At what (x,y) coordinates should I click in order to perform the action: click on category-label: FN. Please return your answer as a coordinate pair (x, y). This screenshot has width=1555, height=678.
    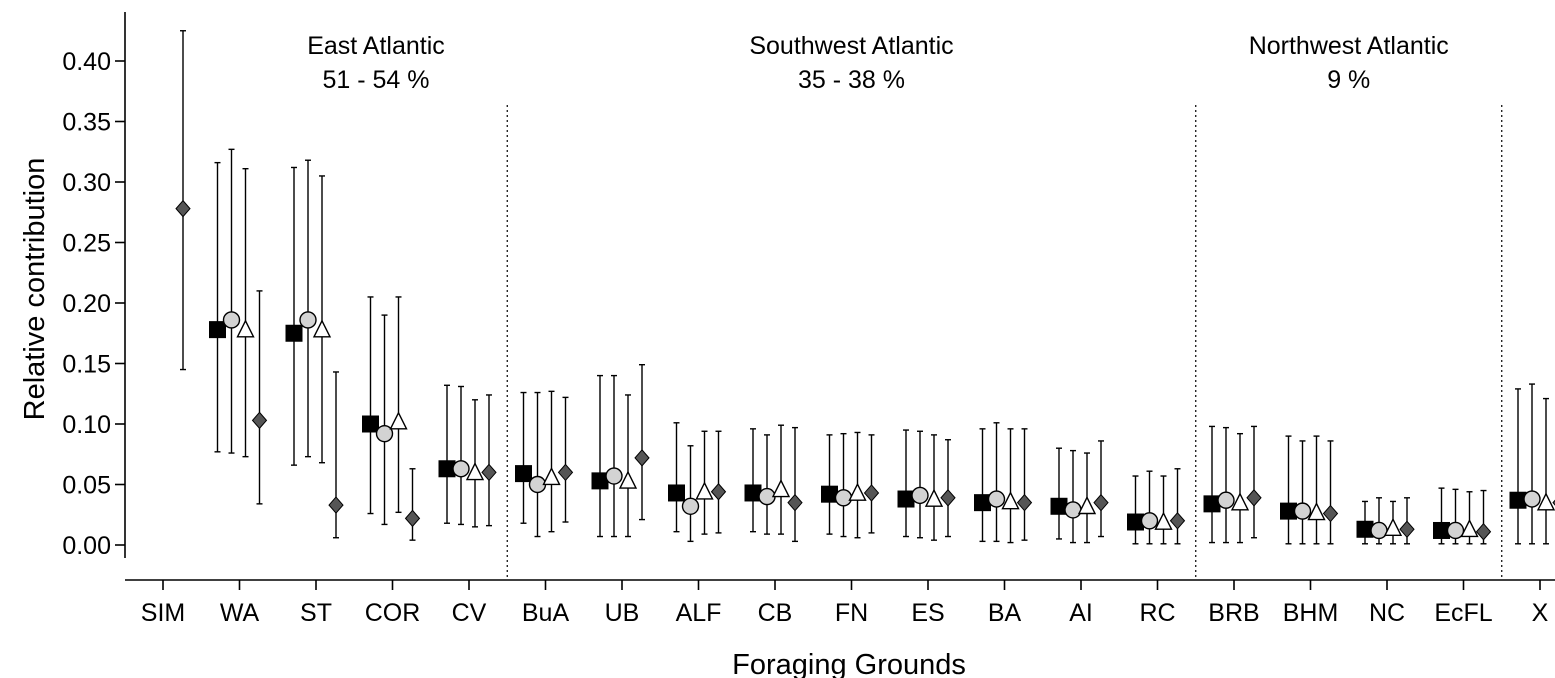
    Looking at the image, I should click on (851, 613).